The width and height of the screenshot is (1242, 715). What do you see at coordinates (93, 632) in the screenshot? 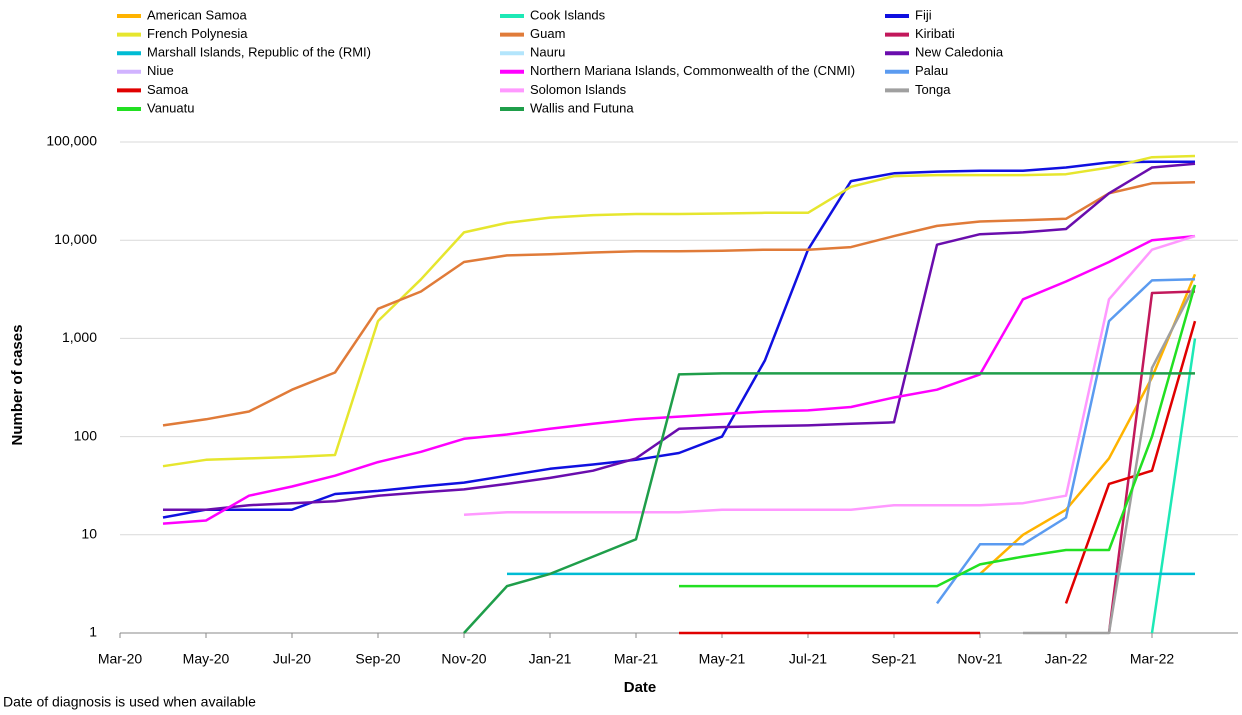
I see `y-tick-label: 1` at bounding box center [93, 632].